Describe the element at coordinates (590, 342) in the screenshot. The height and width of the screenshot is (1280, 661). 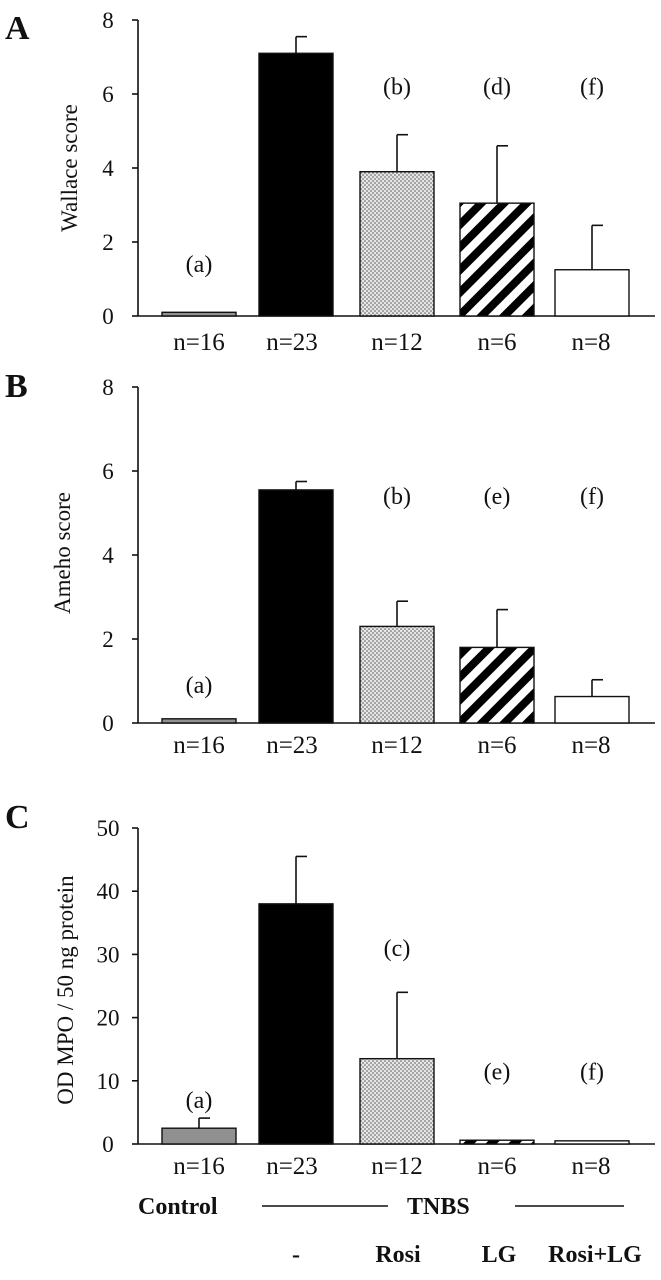
I see `n-label-a-5: n=8` at that location.